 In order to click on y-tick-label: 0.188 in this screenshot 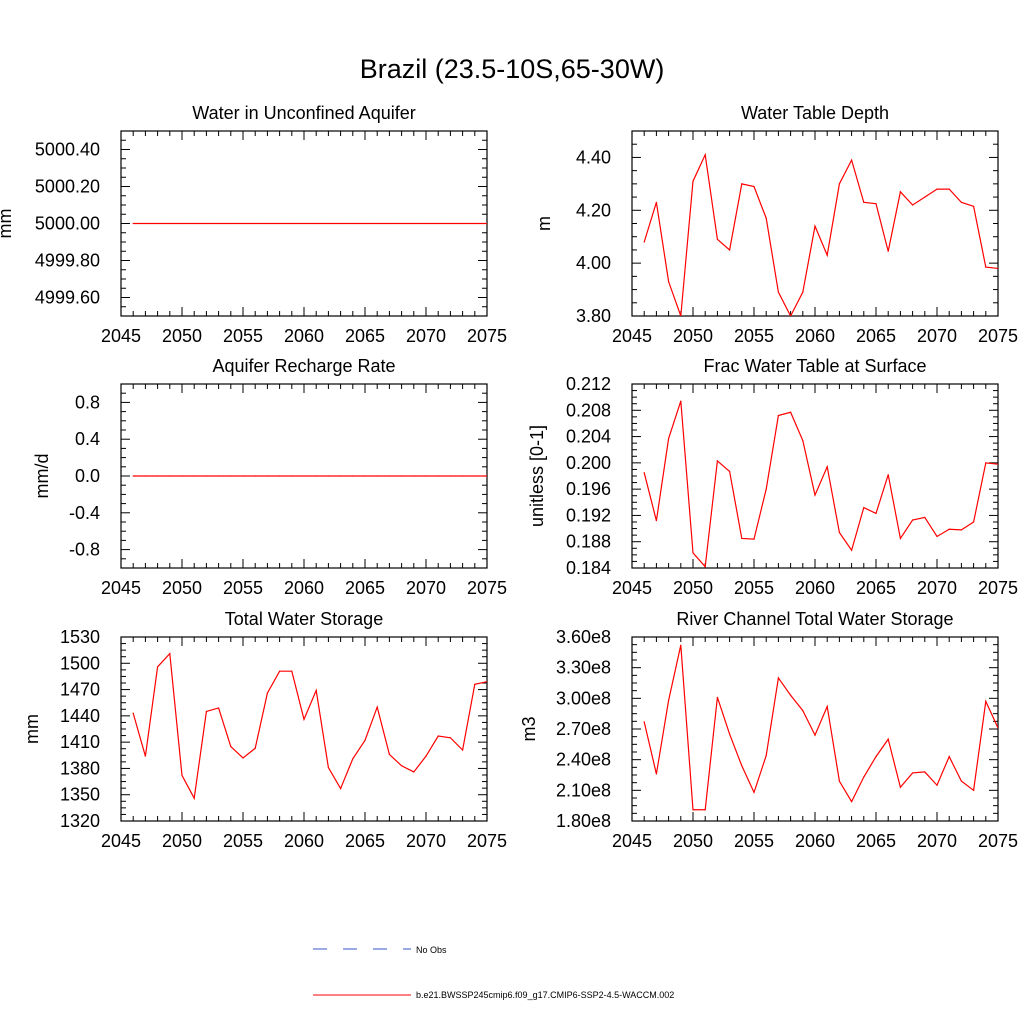, I will do `click(588, 542)`.